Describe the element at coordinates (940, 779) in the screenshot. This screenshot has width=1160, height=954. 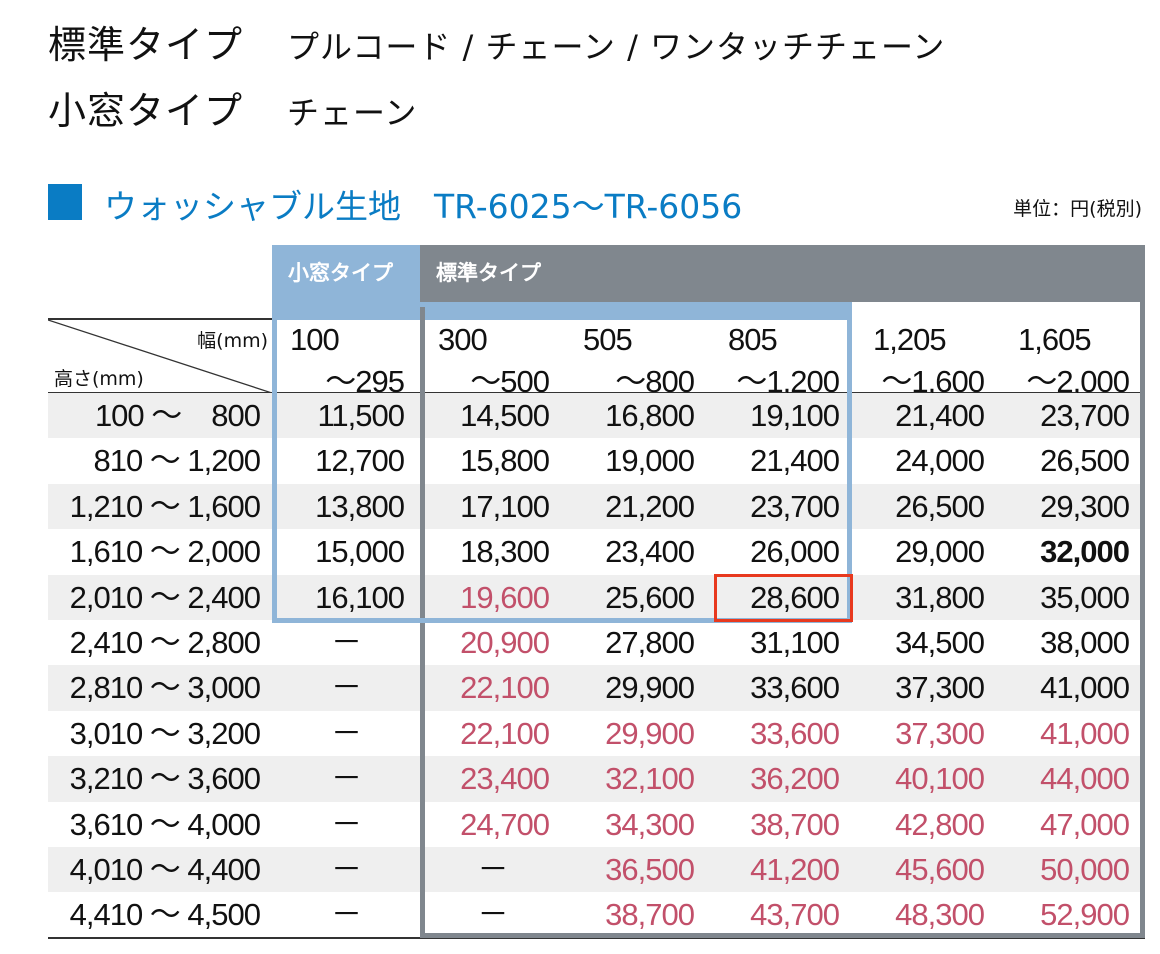
I see `price-cell: 40,100` at that location.